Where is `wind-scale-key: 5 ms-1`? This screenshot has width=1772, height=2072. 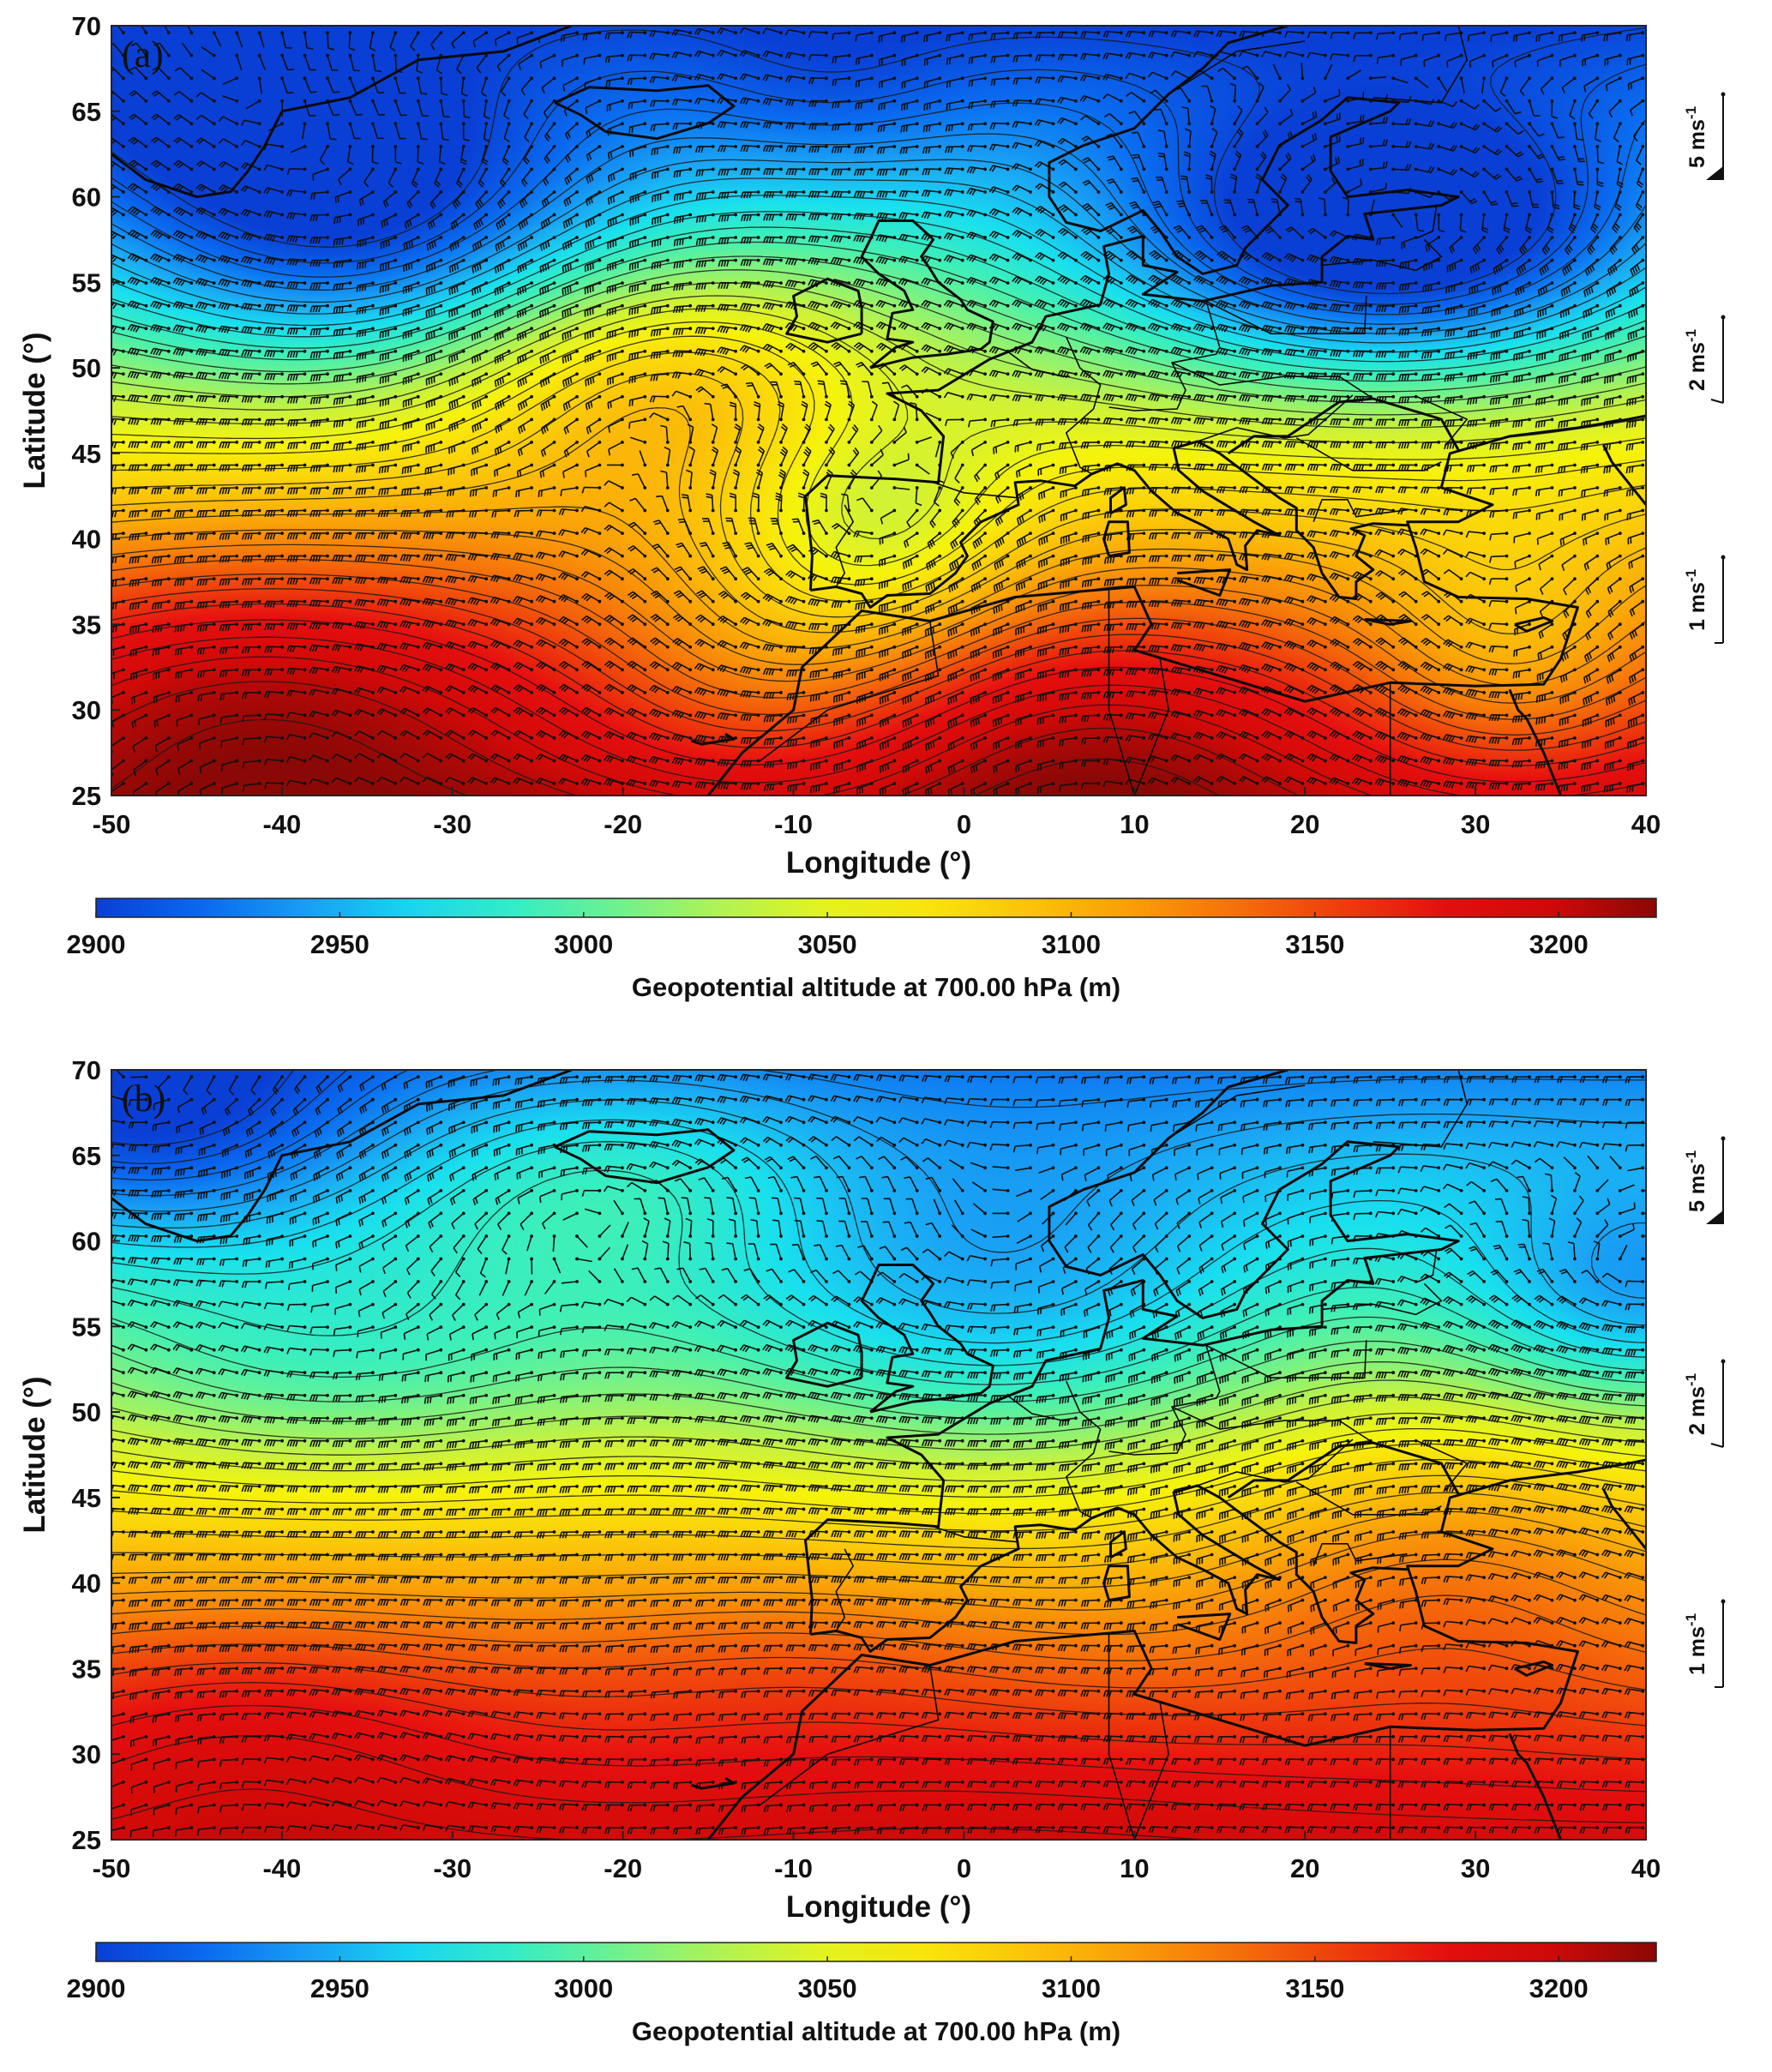 wind-scale-key: 5 ms-1 is located at coordinates (1704, 136).